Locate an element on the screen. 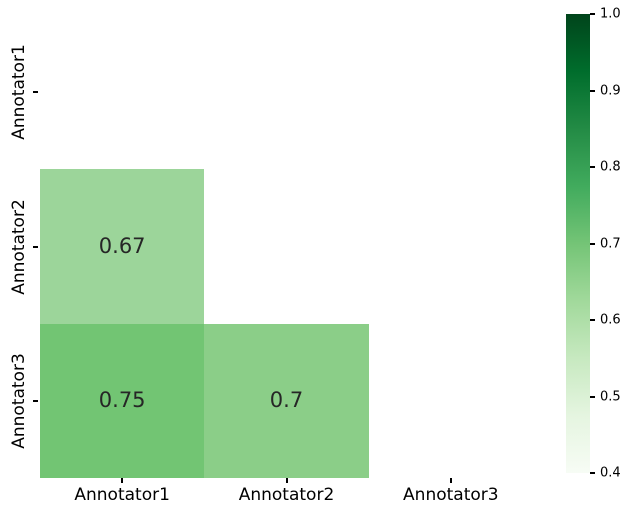  heatmap-cell: 0.7 is located at coordinates (286, 400).